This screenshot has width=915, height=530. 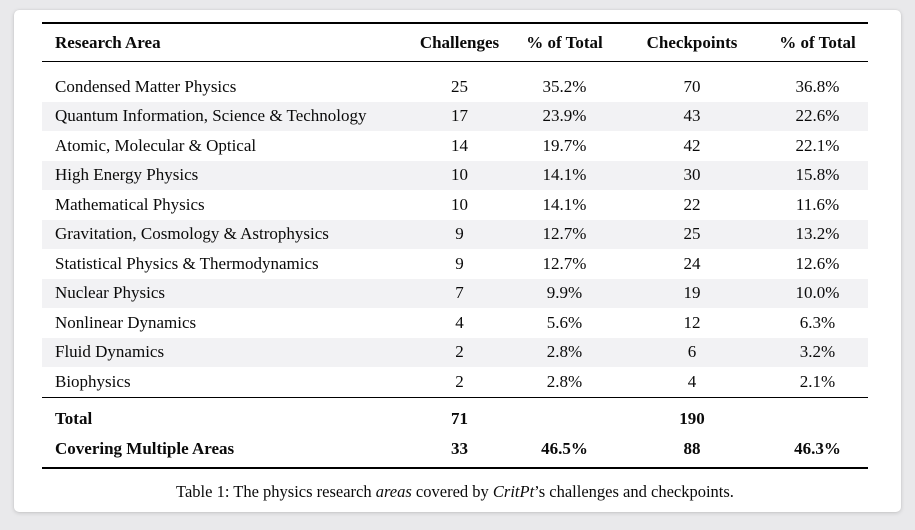 What do you see at coordinates (74, 419) in the screenshot?
I see `cell-research-area: Total` at bounding box center [74, 419].